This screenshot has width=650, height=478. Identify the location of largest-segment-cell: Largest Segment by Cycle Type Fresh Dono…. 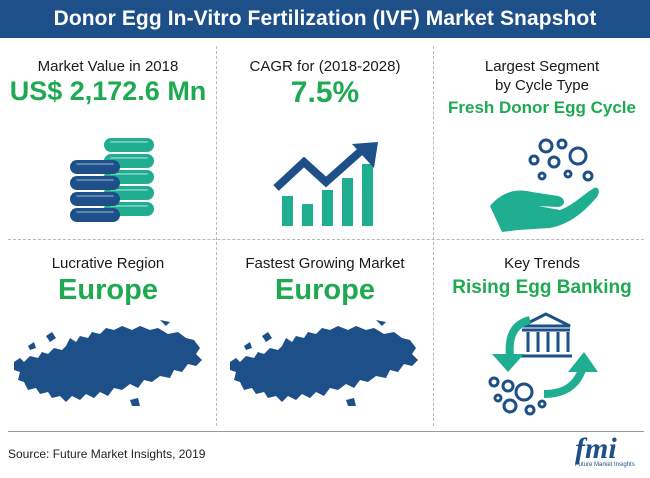
(542, 89).